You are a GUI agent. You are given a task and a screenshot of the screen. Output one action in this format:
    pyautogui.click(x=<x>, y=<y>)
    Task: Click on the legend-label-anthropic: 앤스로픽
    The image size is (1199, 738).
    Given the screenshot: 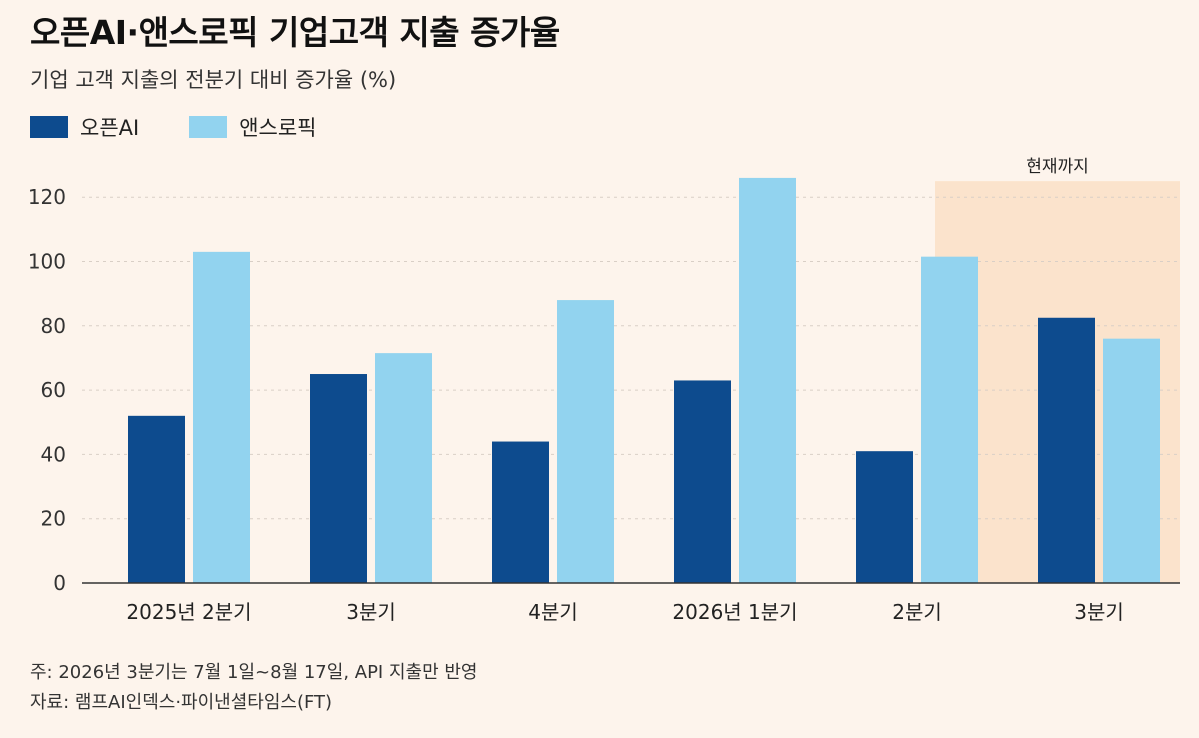 What is the action you would take?
    pyautogui.click(x=278, y=128)
    